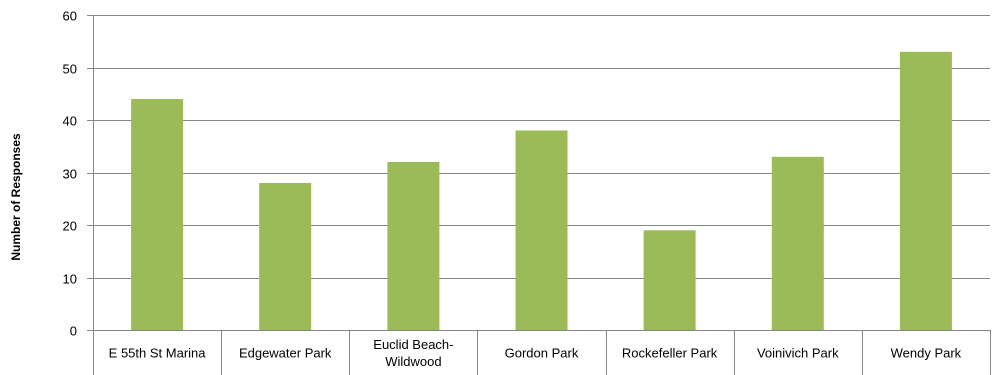  I want to click on x-tick-label: Voinivich Park, so click(798, 353).